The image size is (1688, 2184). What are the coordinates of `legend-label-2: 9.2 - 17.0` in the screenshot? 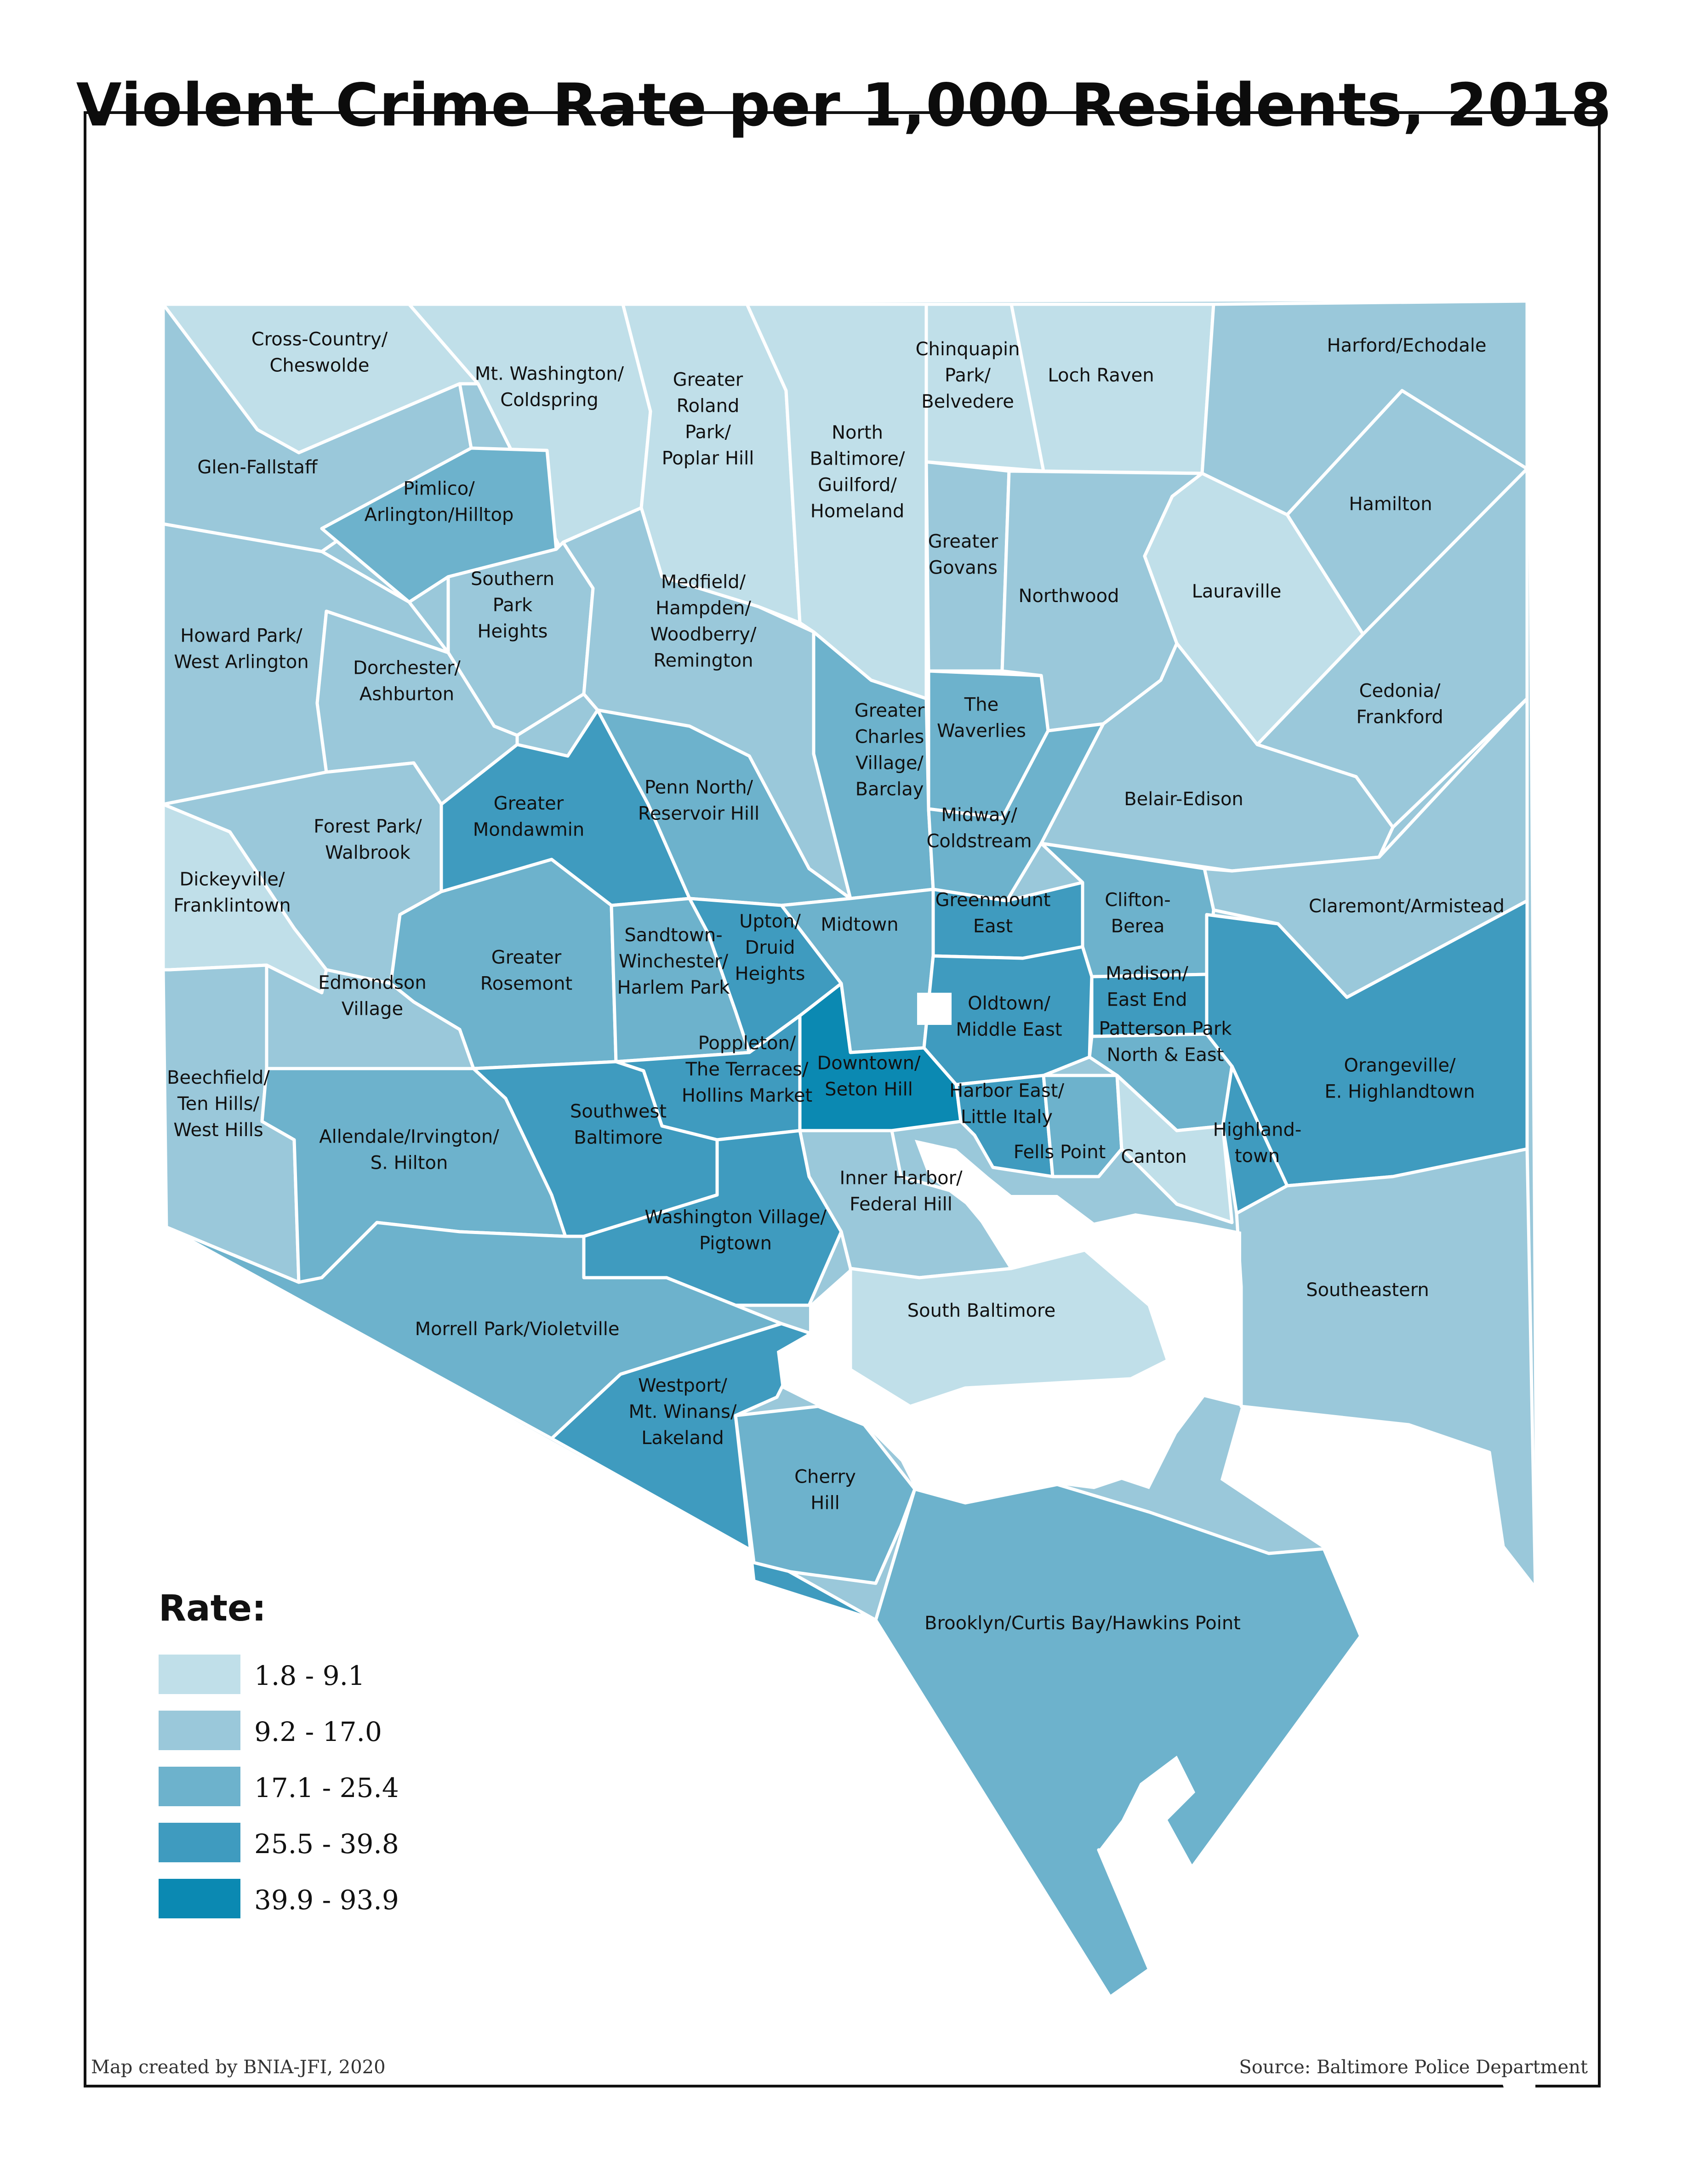 It's located at (318, 1731).